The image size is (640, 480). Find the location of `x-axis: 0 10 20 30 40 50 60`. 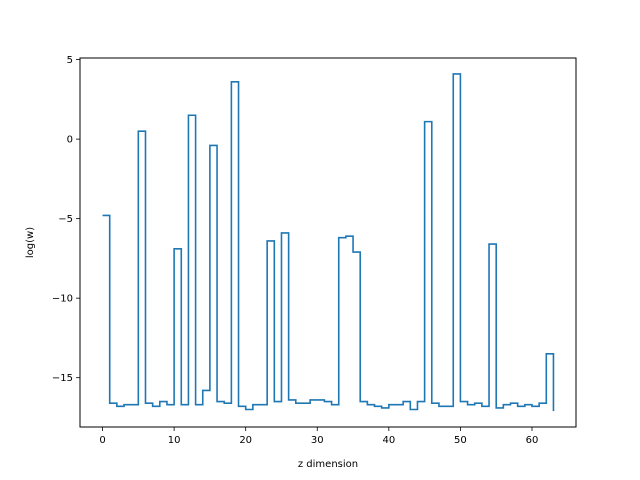

x-axis: 0 10 20 30 40 50 60 is located at coordinates (318, 436).